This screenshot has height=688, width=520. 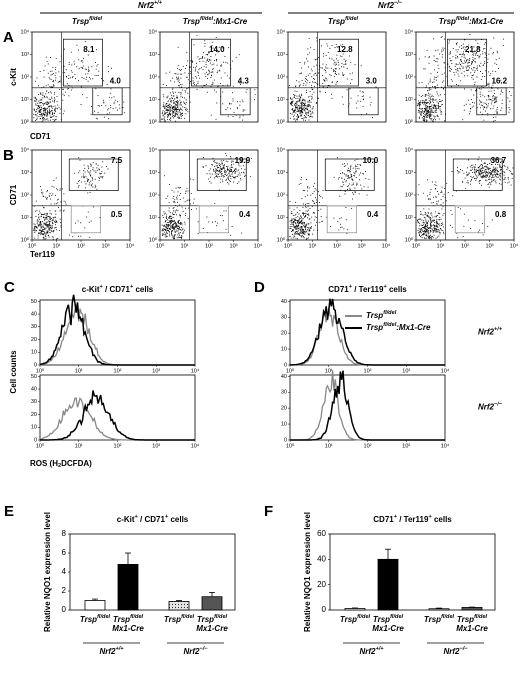 I want to click on x-tick-label: 10³, so click(x=156, y=371).